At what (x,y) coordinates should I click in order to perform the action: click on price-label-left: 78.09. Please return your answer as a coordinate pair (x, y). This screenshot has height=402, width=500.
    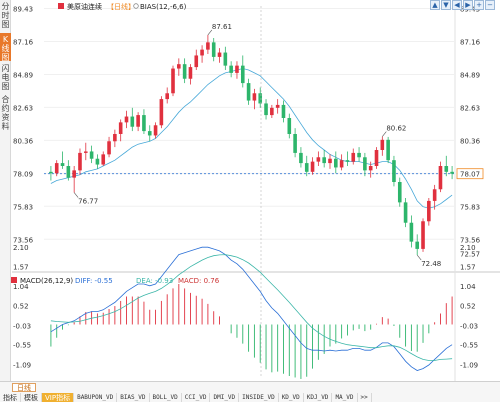
    Looking at the image, I should click on (23, 174).